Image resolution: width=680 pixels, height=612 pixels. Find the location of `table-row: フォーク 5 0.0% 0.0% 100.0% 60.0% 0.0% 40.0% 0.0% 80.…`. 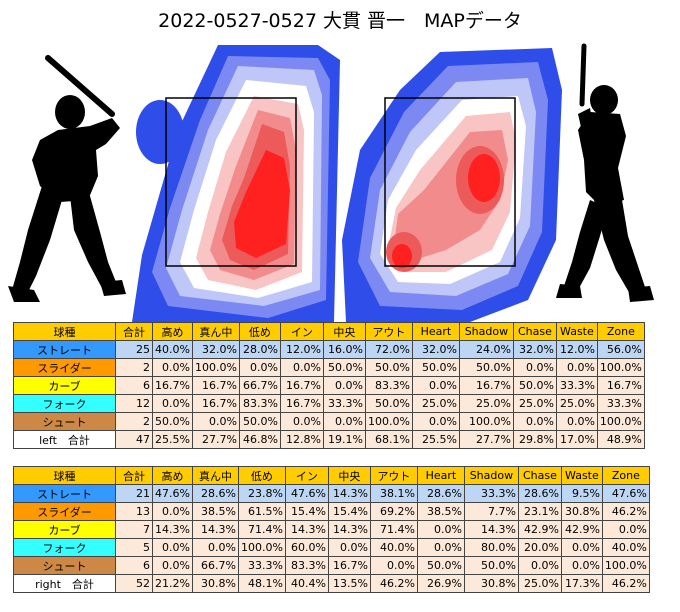

table-row: フォーク 5 0.0% 0.0% 100.0% 60.0% 0.0% 40.0% 0.0% 80.… is located at coordinates (331, 547).